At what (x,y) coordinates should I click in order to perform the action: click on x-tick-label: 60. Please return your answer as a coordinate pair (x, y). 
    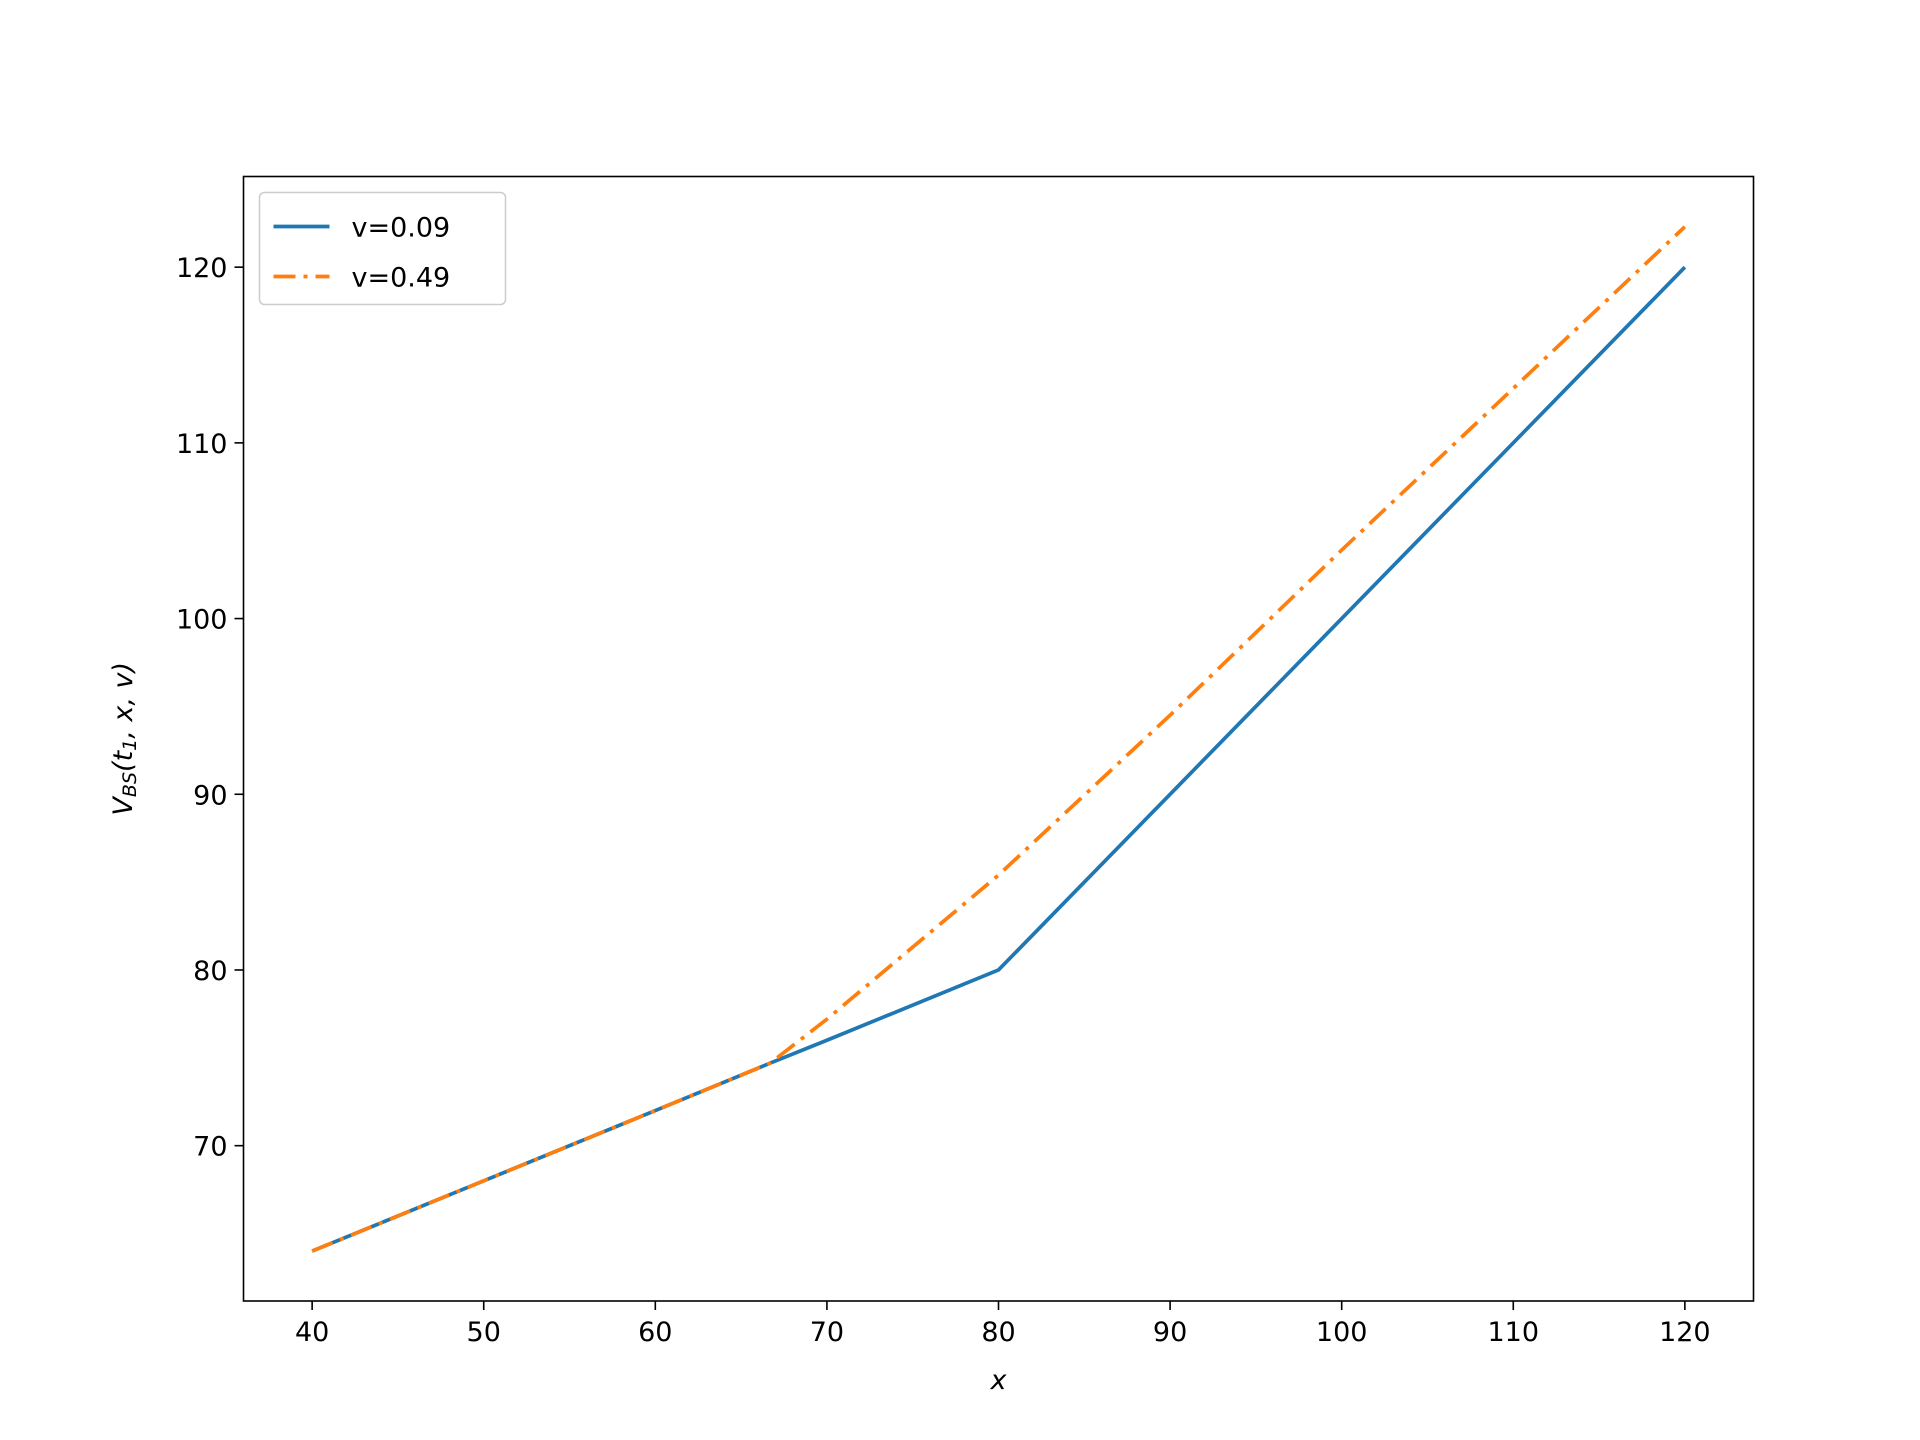
    Looking at the image, I should click on (655, 1332).